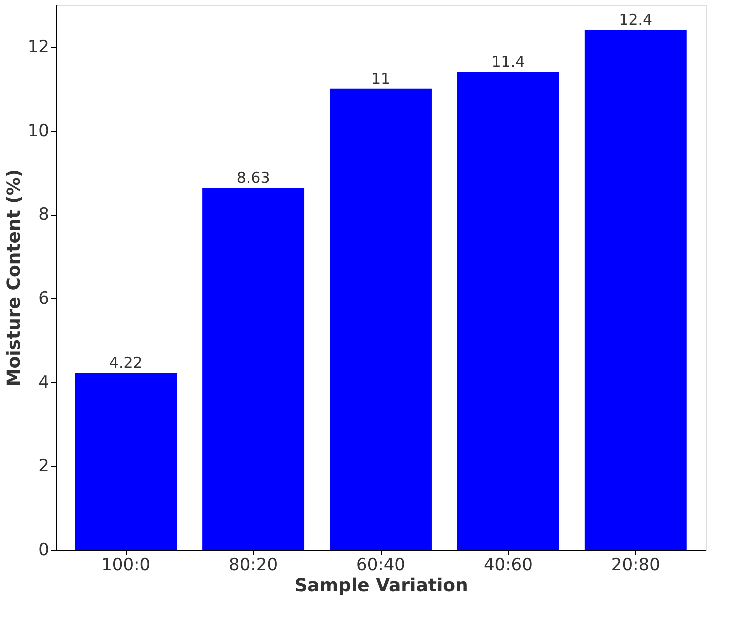  I want to click on y-tick-label: 12, so click(39, 47).